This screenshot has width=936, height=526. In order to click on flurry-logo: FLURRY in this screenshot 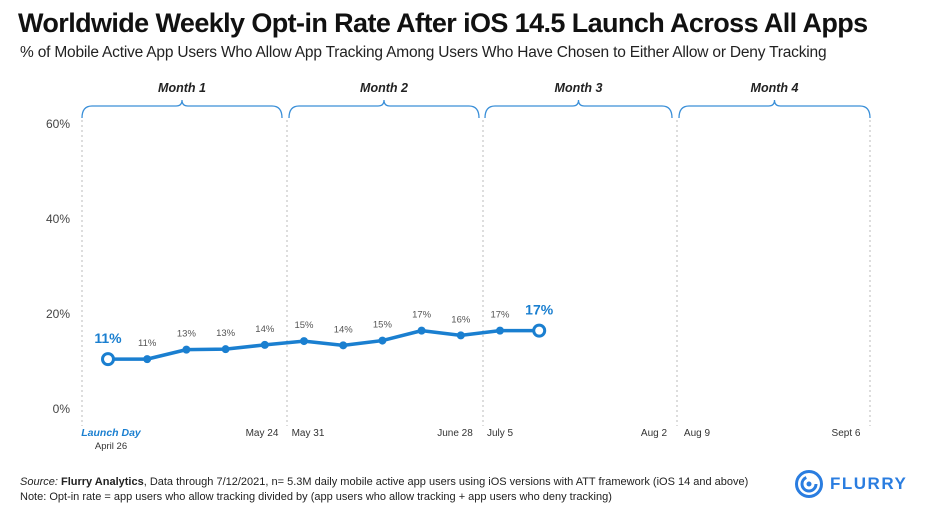, I will do `click(851, 484)`.